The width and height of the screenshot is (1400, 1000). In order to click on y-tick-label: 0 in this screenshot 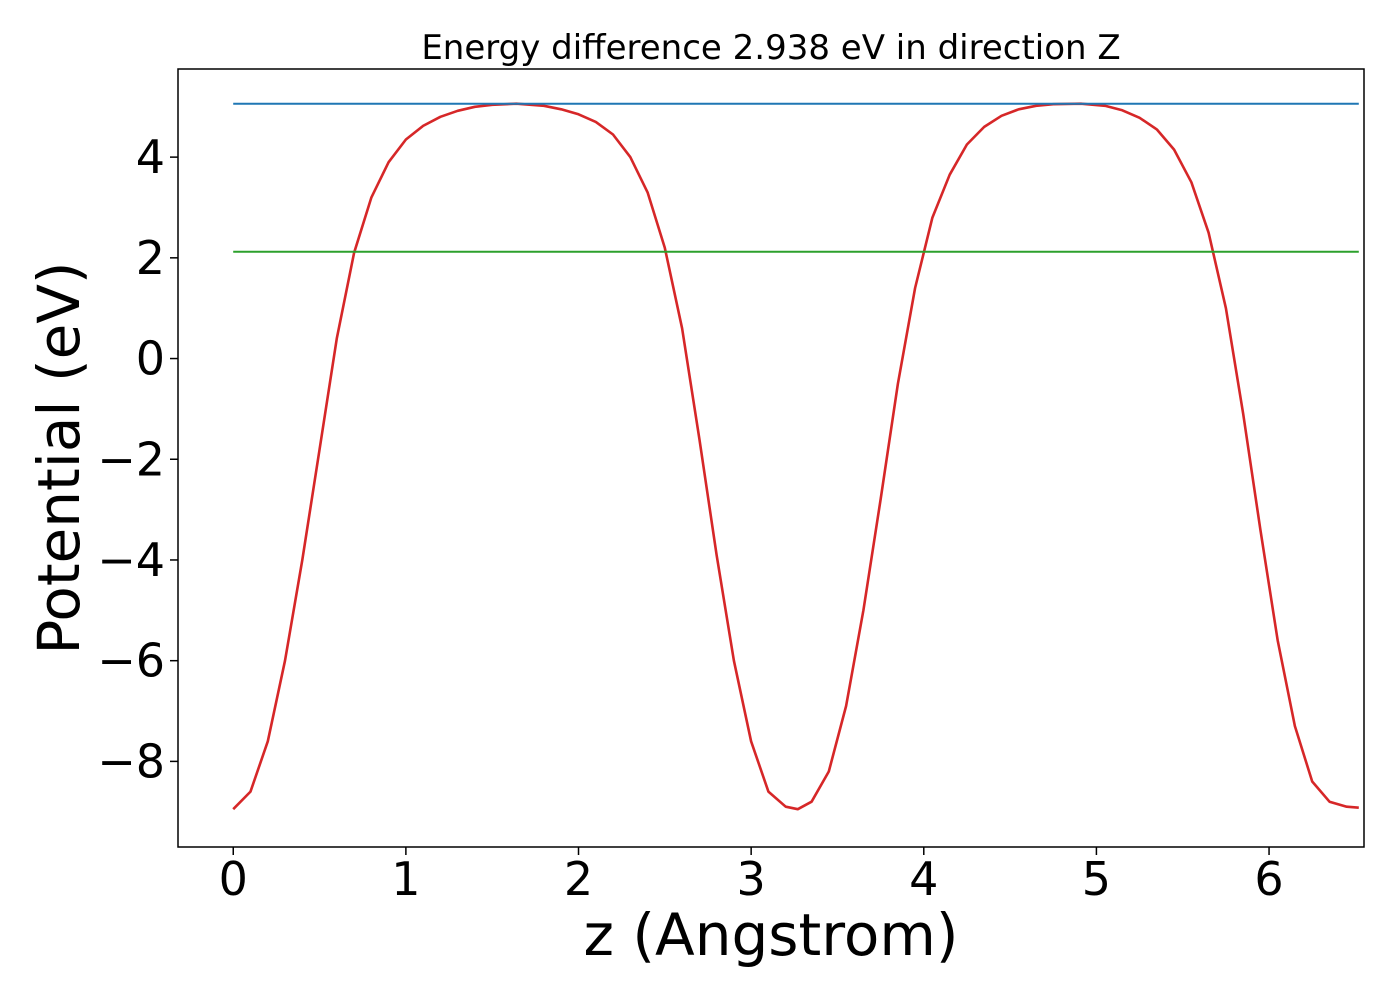, I will do `click(150, 359)`.